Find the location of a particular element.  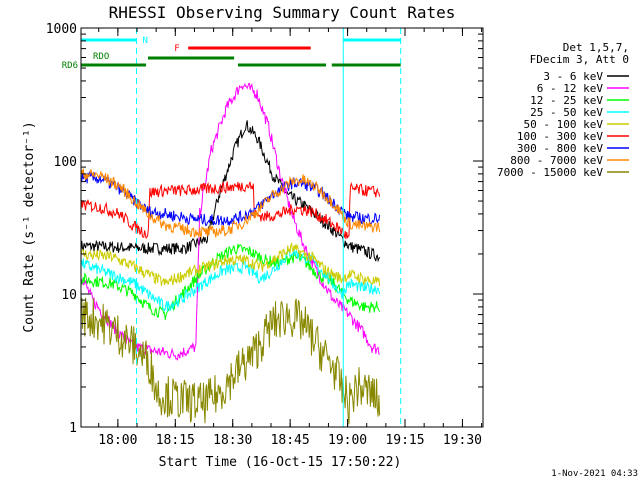

annotation-label: RDO is located at coordinates (101, 57).